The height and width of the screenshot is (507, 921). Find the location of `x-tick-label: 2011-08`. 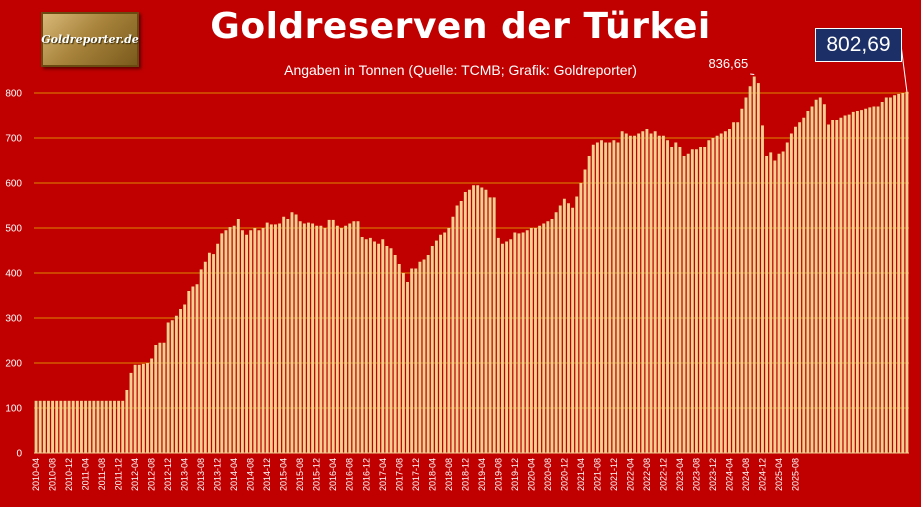

x-tick-label: 2011-08 is located at coordinates (102, 474).